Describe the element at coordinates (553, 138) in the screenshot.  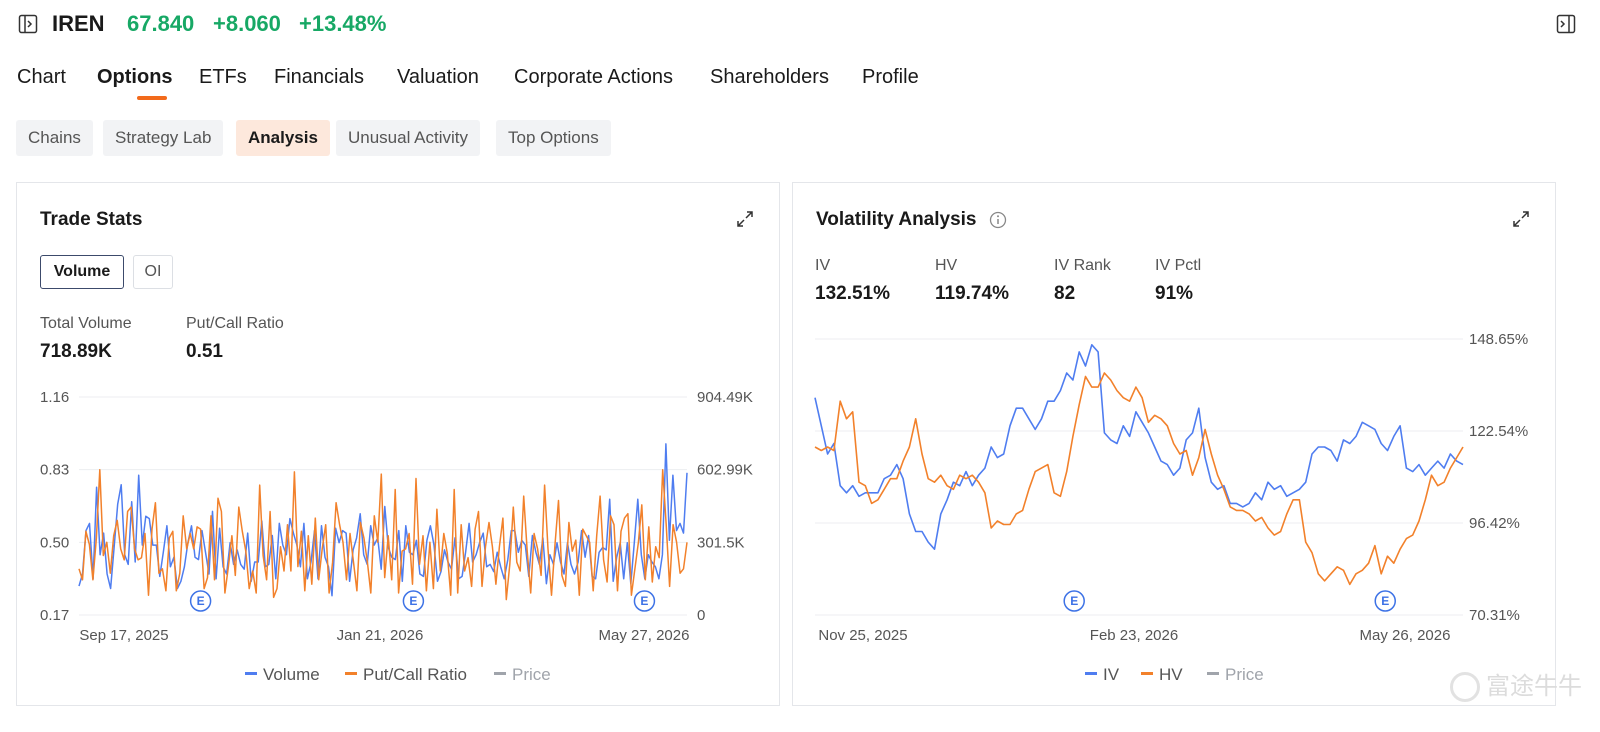
I see `subtab-top-options: Top Options` at that location.